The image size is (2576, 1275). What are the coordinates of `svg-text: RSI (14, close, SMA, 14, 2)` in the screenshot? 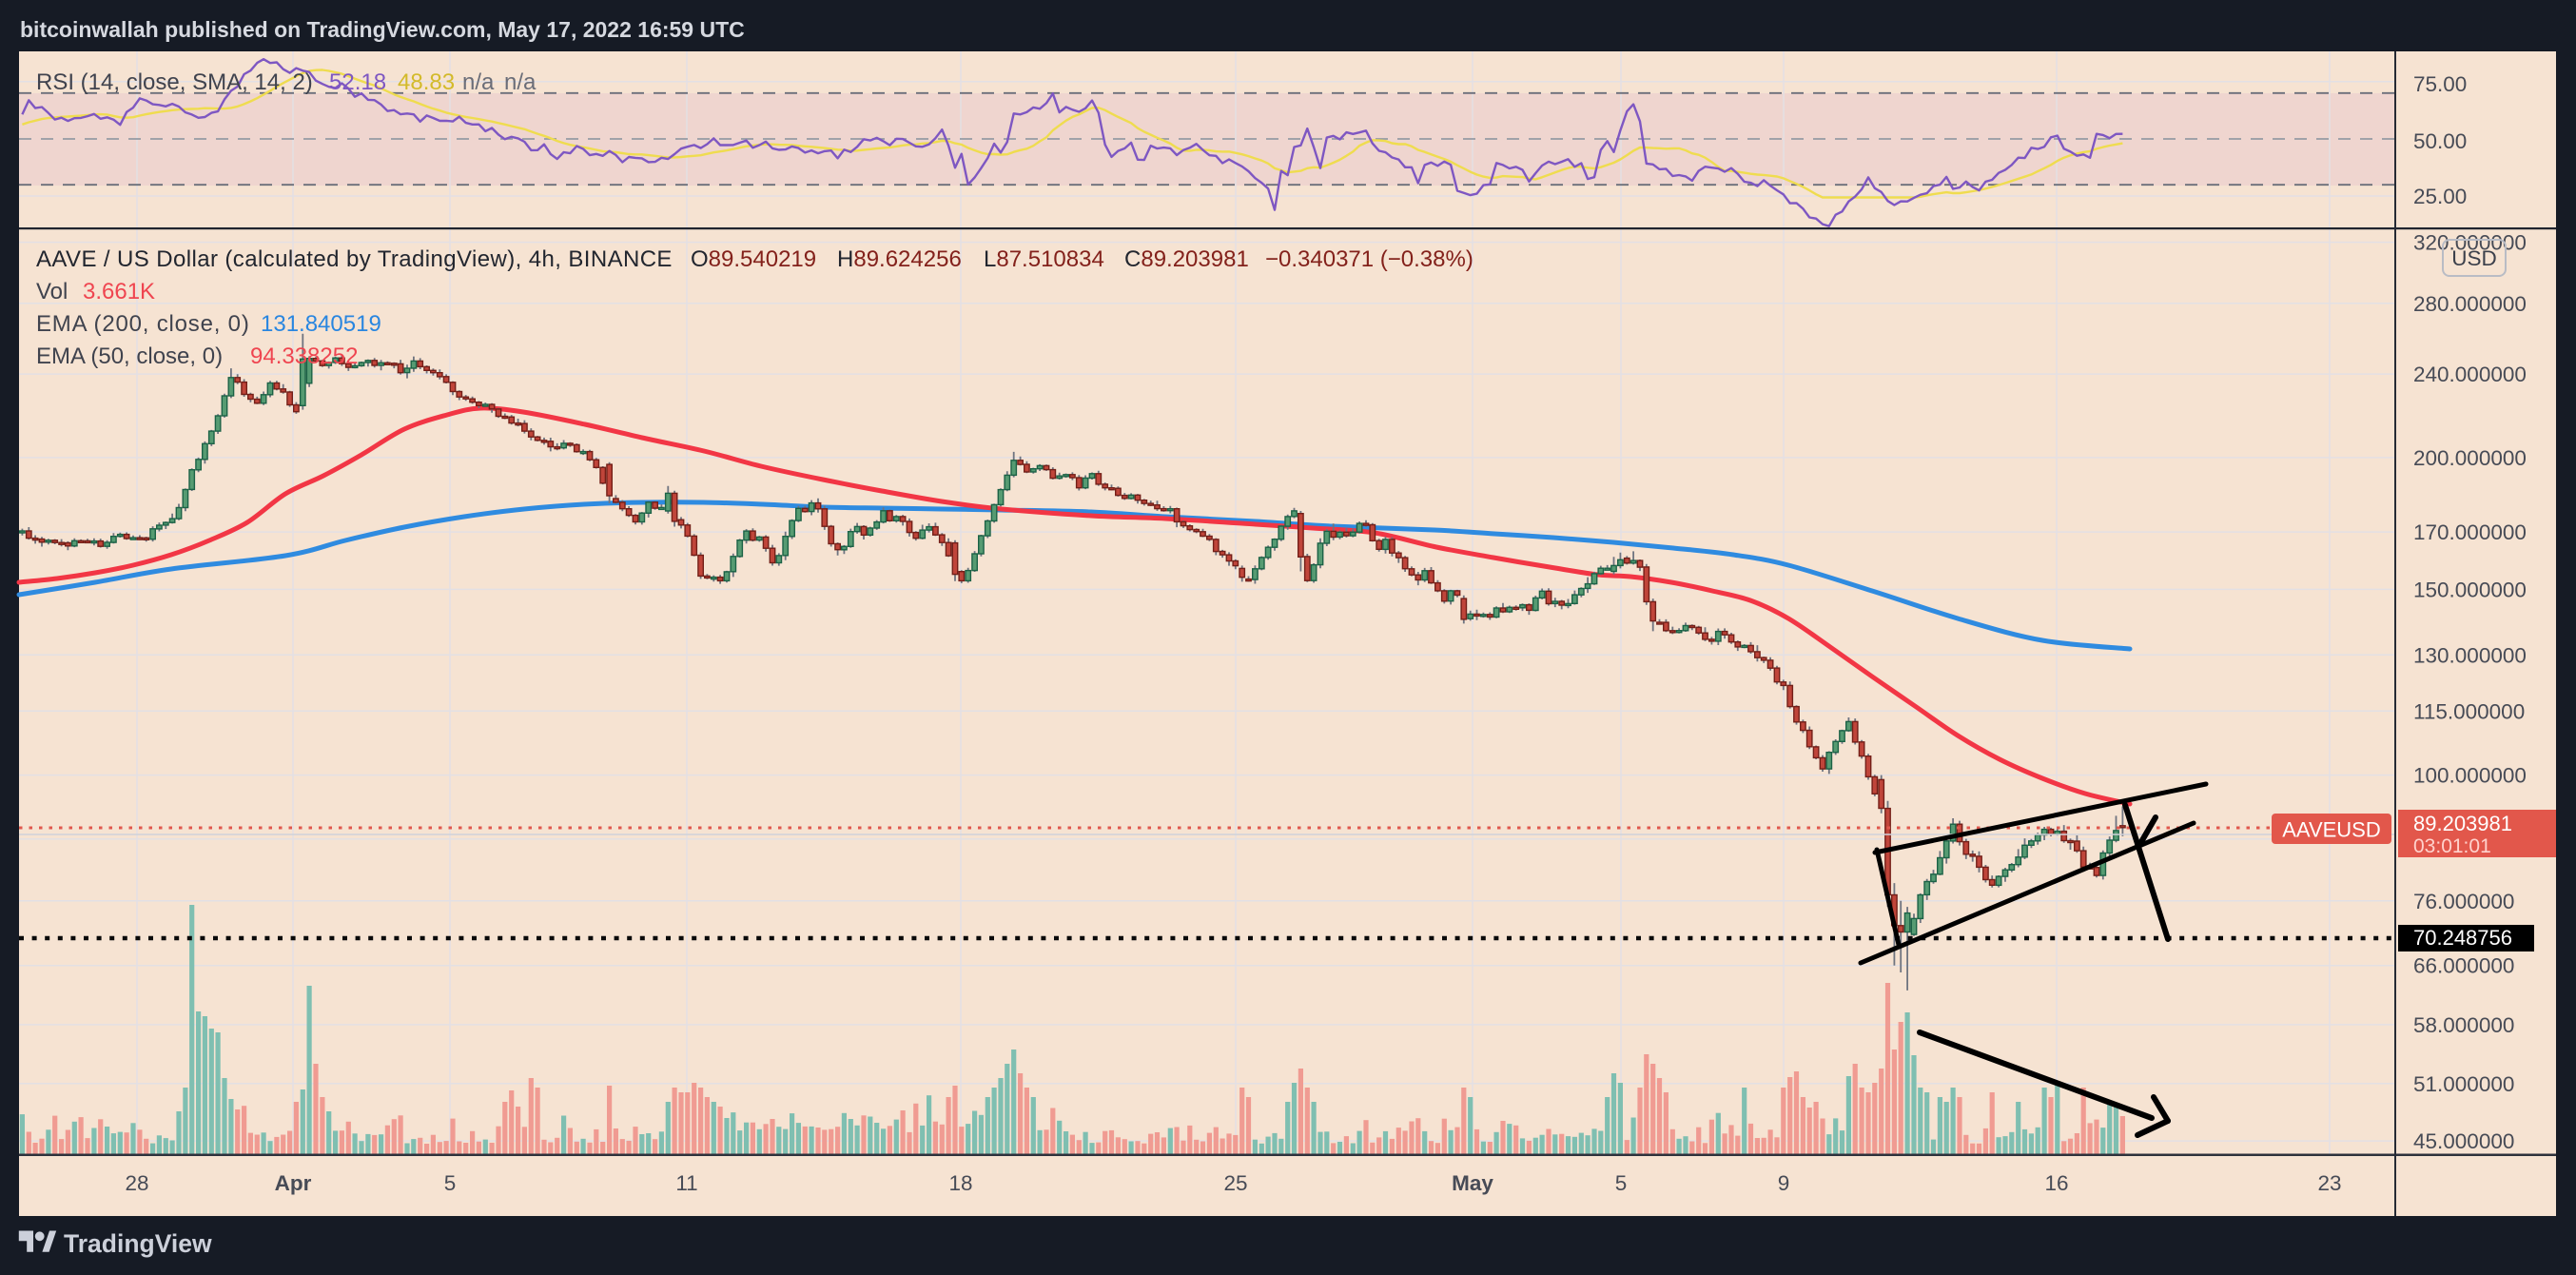 It's located at (175, 82).